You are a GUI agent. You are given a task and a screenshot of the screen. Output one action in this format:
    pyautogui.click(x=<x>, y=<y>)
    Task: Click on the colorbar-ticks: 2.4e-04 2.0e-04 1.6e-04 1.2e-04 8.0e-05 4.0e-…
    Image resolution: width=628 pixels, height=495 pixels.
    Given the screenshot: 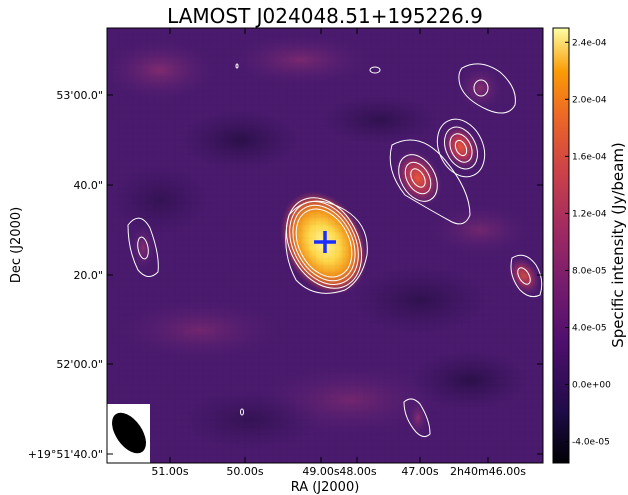 What is the action you would take?
    pyautogui.click(x=588, y=243)
    